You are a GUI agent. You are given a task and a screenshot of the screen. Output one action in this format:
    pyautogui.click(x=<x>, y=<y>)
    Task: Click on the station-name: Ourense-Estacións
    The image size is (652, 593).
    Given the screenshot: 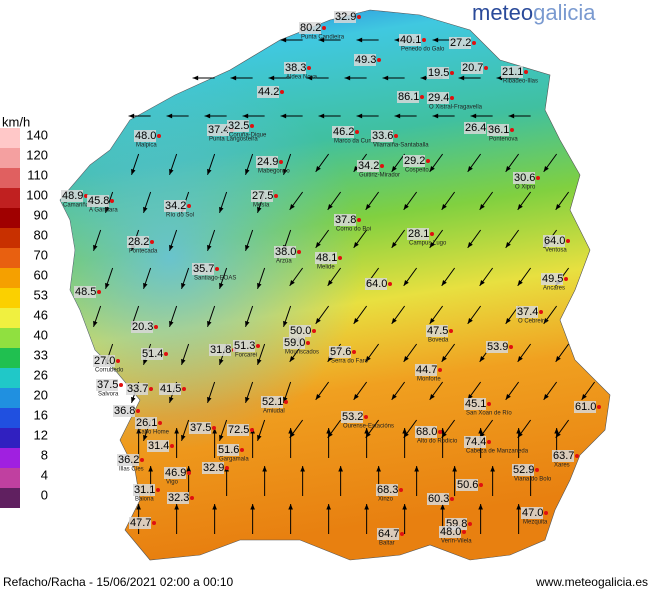 What is the action you would take?
    pyautogui.click(x=368, y=427)
    